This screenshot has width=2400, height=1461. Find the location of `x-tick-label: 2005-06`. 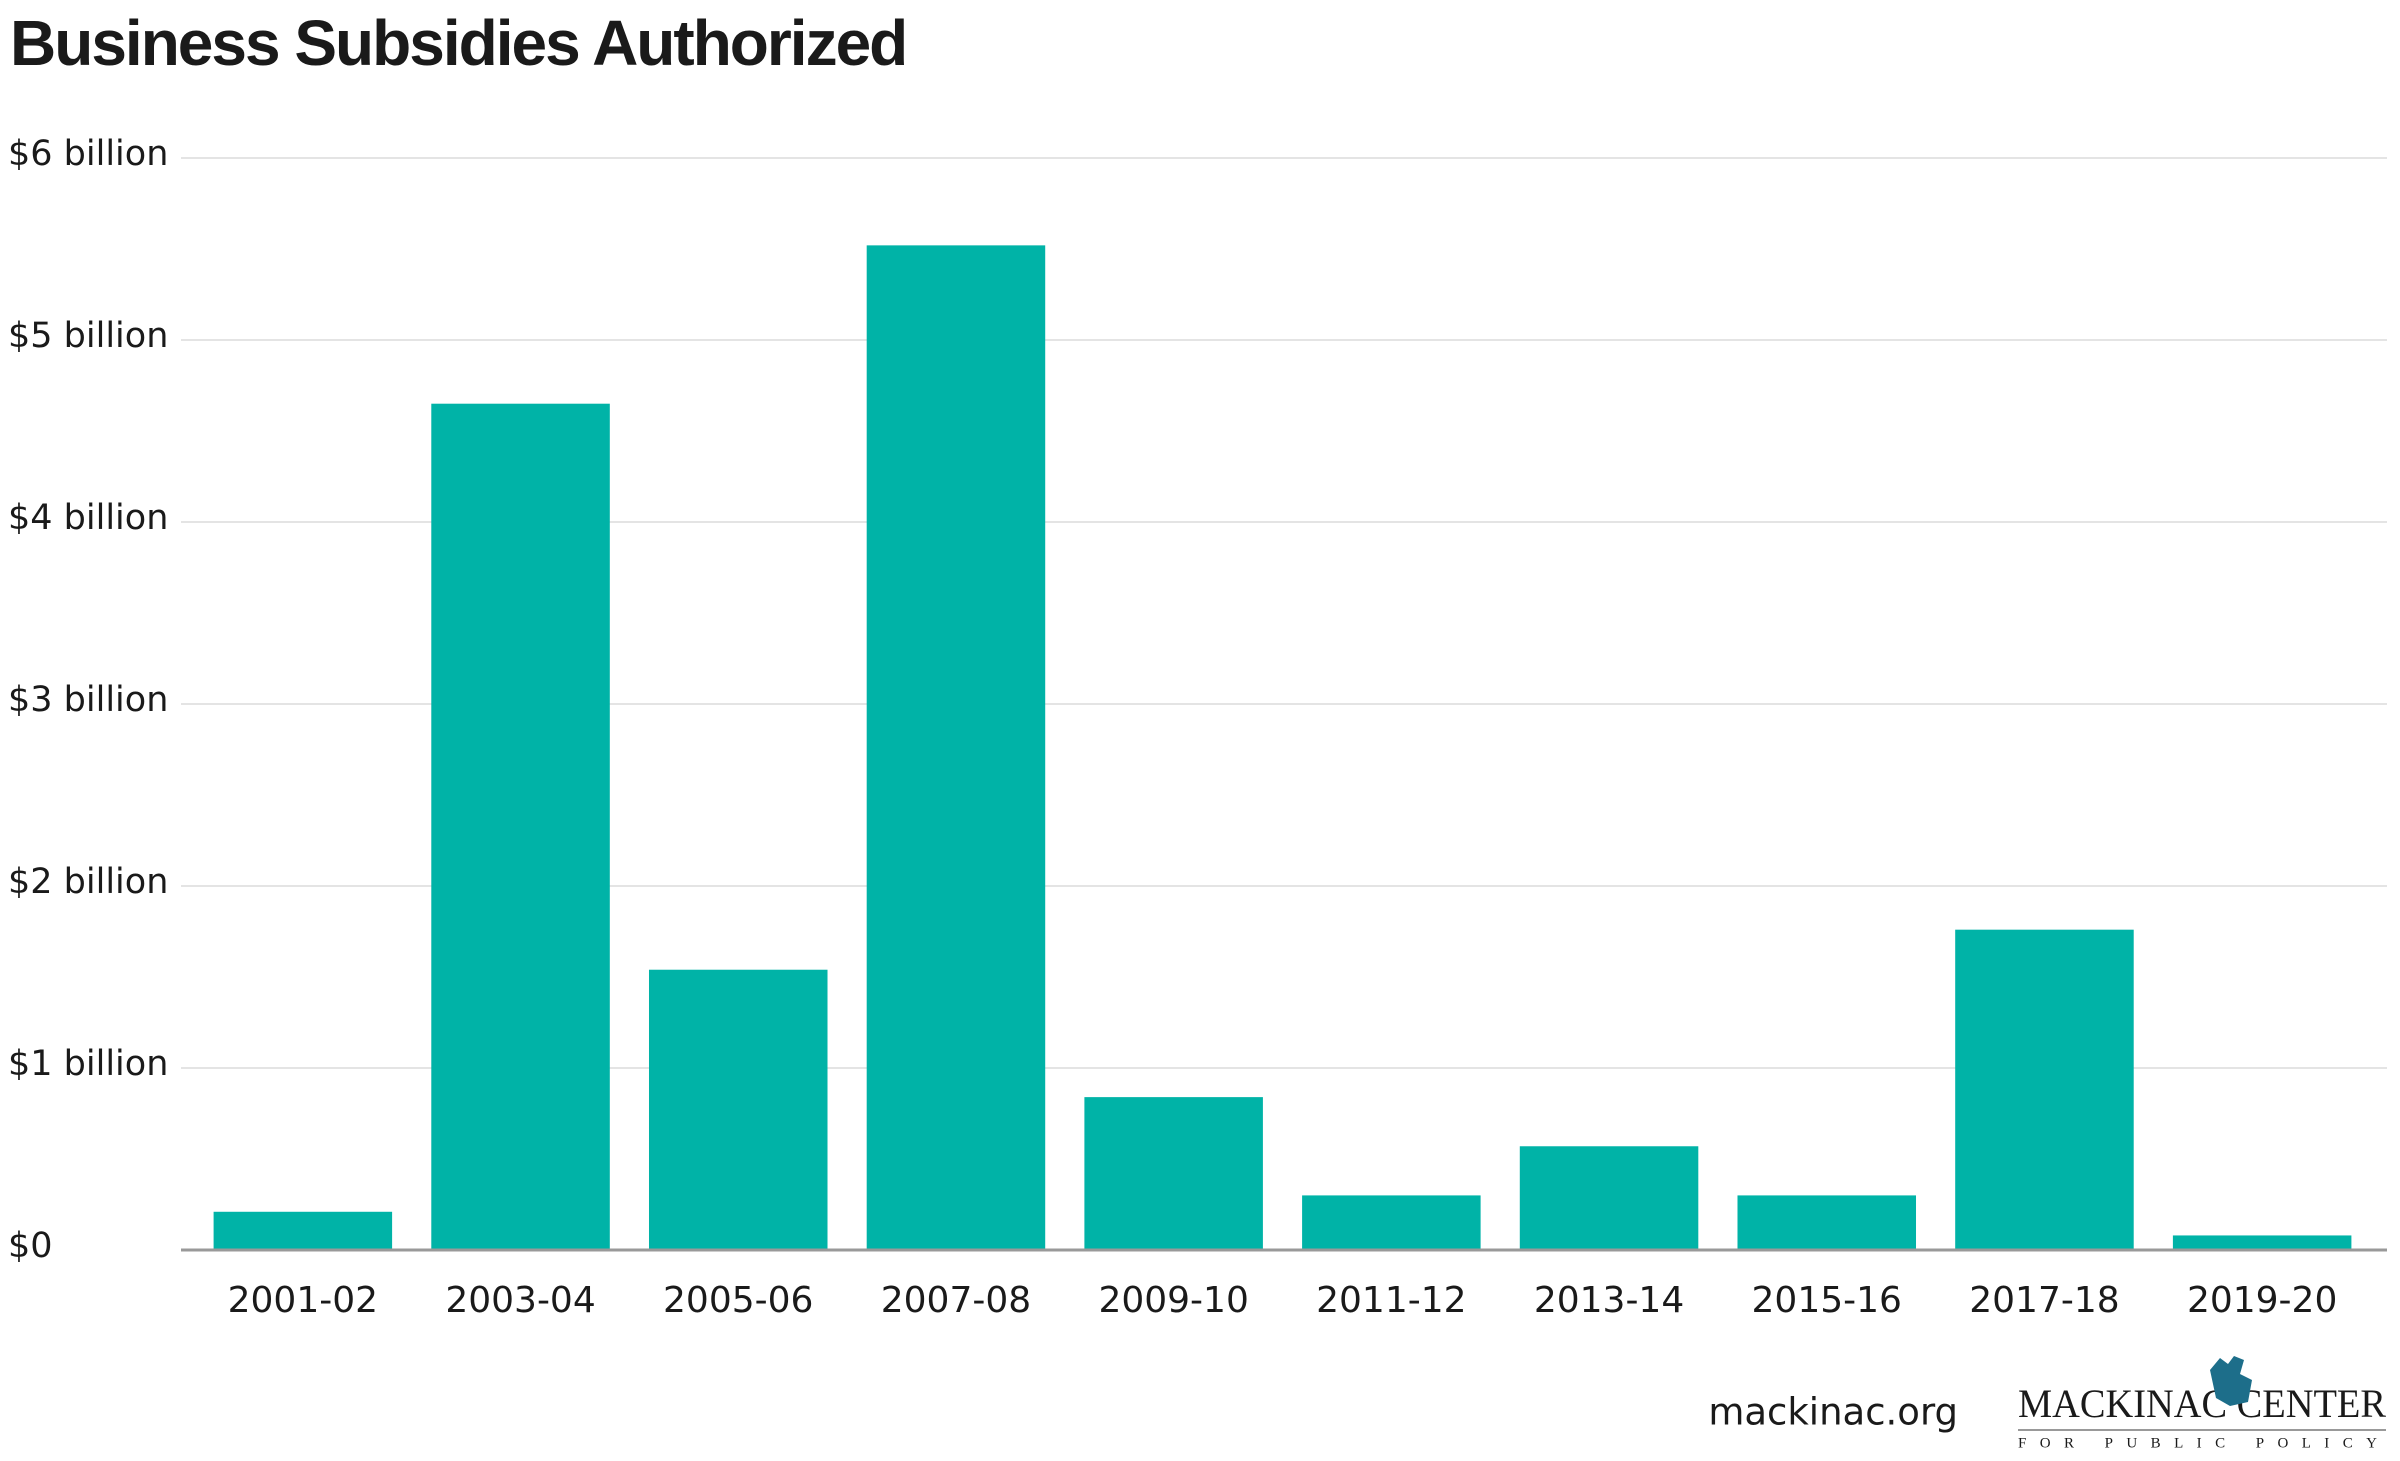

x-tick-label: 2005-06 is located at coordinates (738, 1300).